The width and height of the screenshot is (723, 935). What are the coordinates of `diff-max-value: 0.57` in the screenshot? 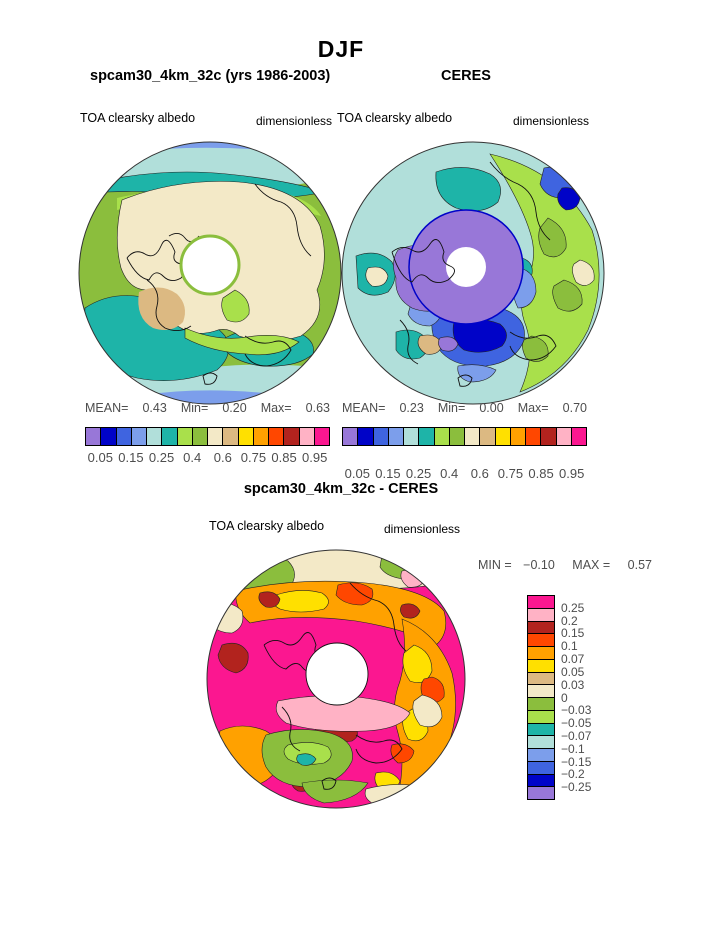 It's located at (639, 565).